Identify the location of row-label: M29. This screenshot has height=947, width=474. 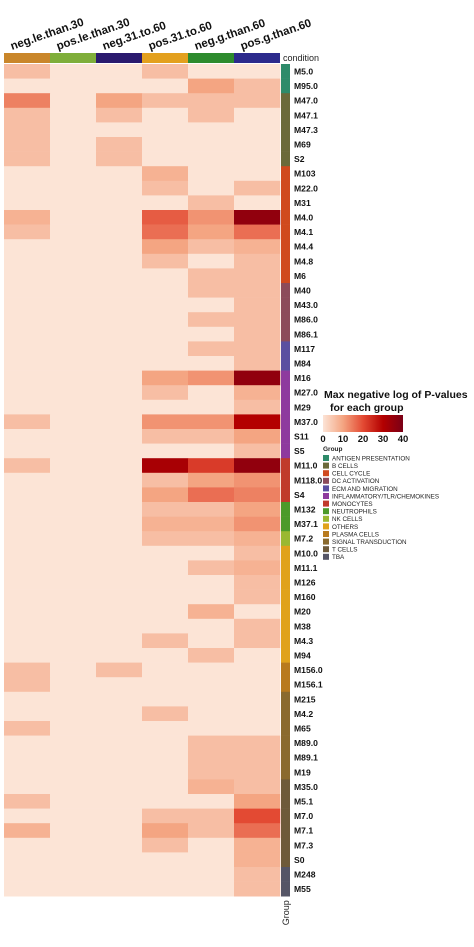
(302, 407).